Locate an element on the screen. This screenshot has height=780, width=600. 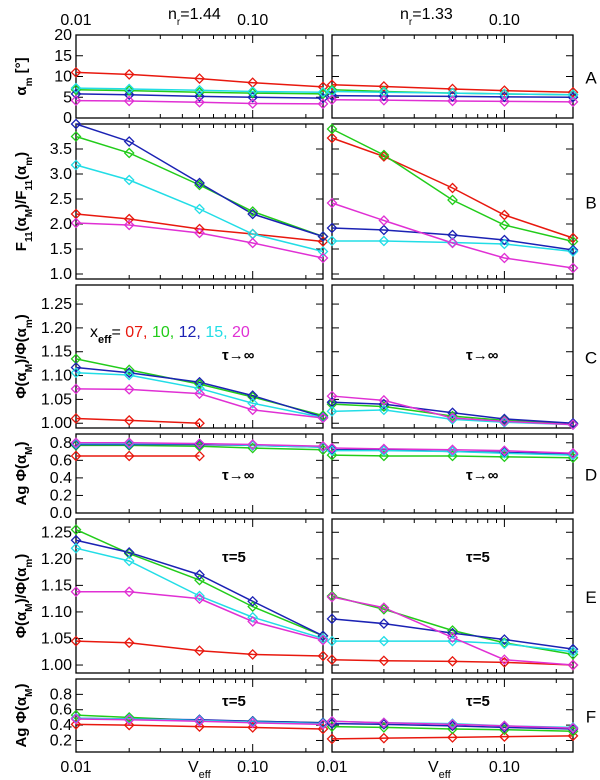
legend-entry-10: 10, is located at coordinates (165, 332).